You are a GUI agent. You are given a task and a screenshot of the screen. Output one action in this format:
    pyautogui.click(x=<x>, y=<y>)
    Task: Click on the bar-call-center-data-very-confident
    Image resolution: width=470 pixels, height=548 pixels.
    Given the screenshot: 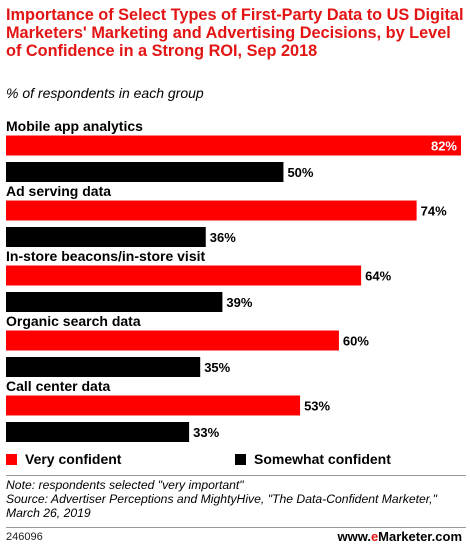 What is the action you would take?
    pyautogui.click(x=153, y=405)
    